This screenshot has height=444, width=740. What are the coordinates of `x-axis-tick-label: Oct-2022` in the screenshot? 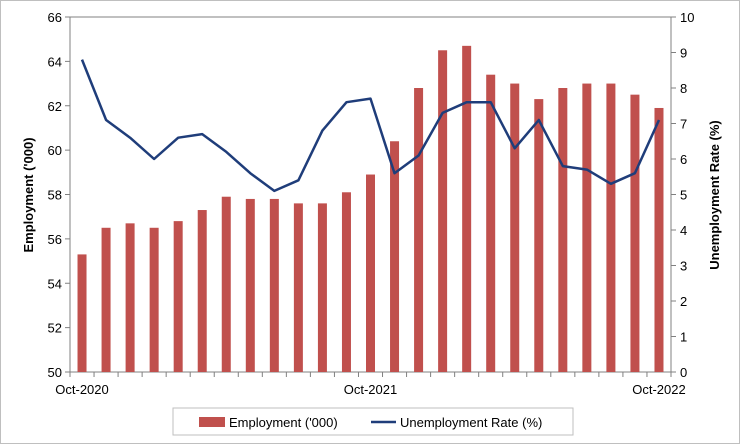 It's located at (658, 389).